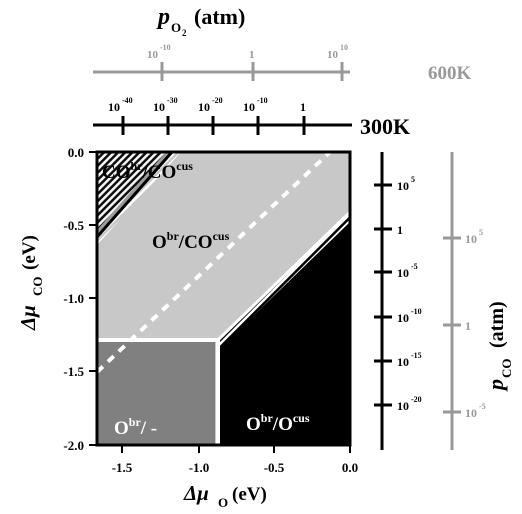 Image resolution: width=522 pixels, height=514 pixels. Describe the element at coordinates (468, 326) in the screenshot. I see `right-600-tick-1-base: 1` at that location.